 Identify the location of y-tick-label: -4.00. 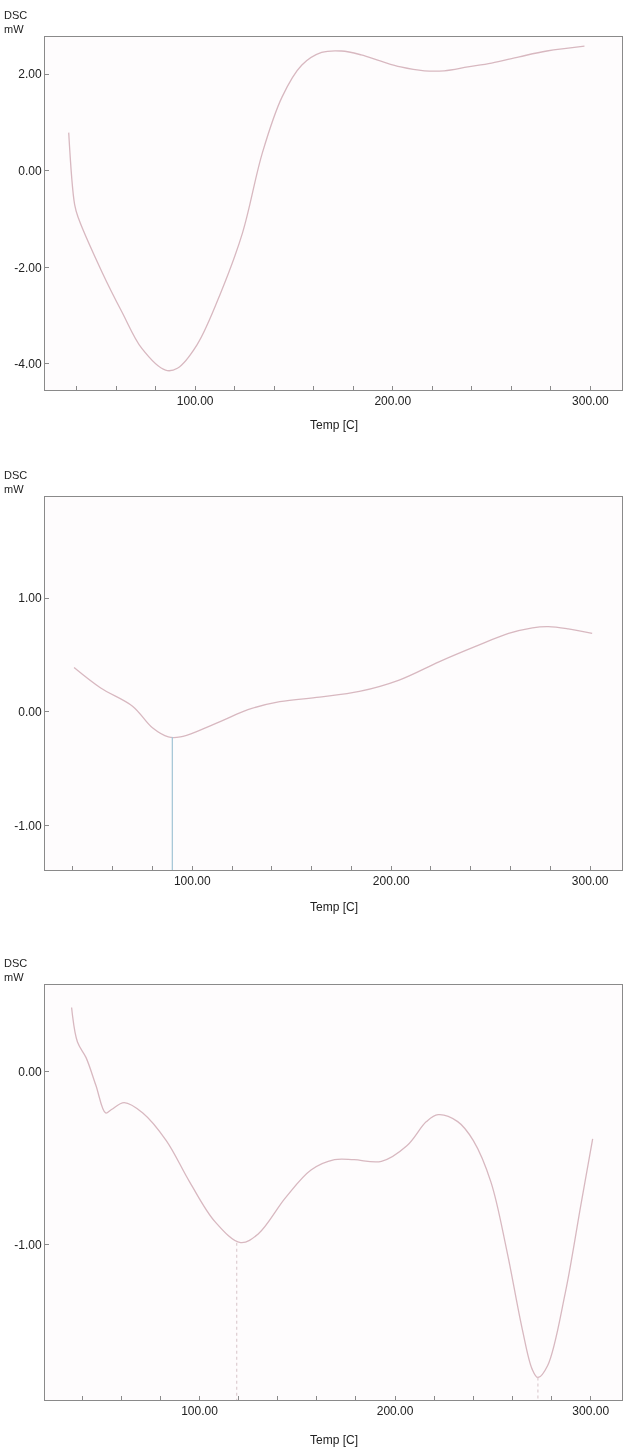
(28, 364).